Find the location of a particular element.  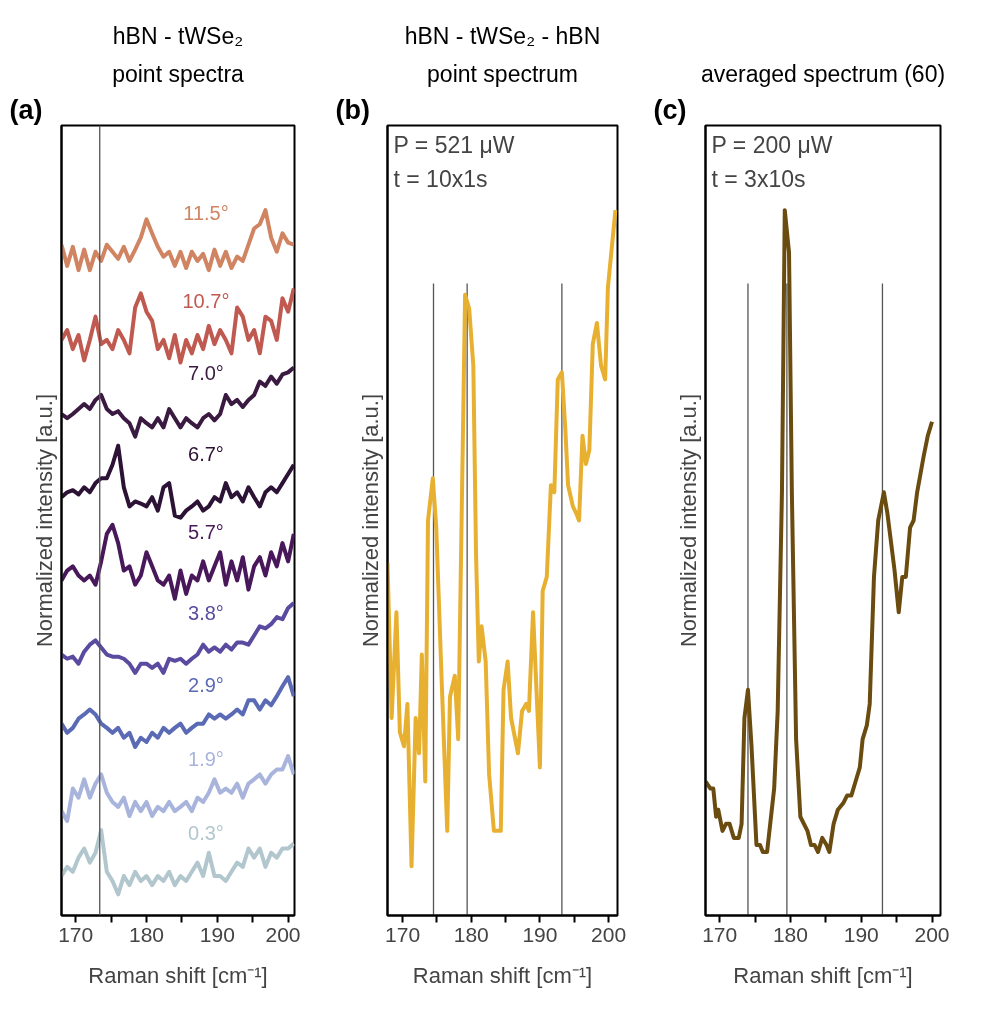

series-label: 3.8° is located at coordinates (206, 613).